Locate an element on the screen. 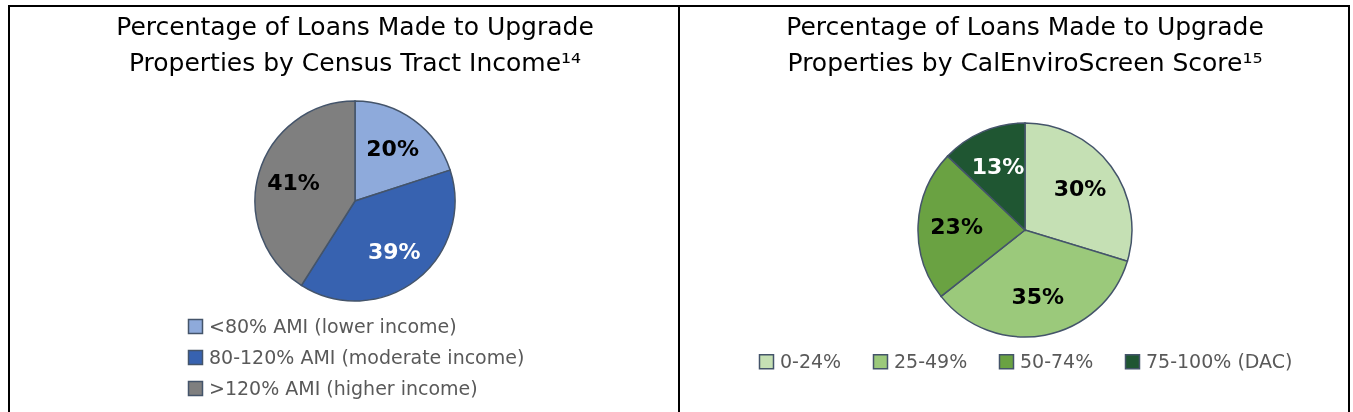 This screenshot has height=412, width=1353. data-label: 35% is located at coordinates (1038, 297).